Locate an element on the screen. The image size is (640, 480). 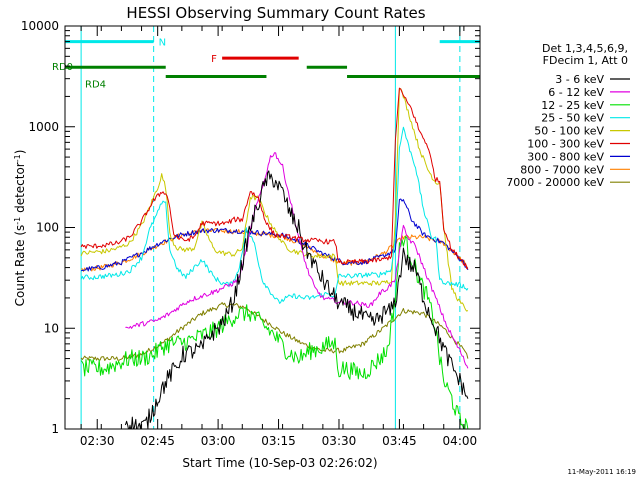
series-800-7000-kev is located at coordinates (274, 250).